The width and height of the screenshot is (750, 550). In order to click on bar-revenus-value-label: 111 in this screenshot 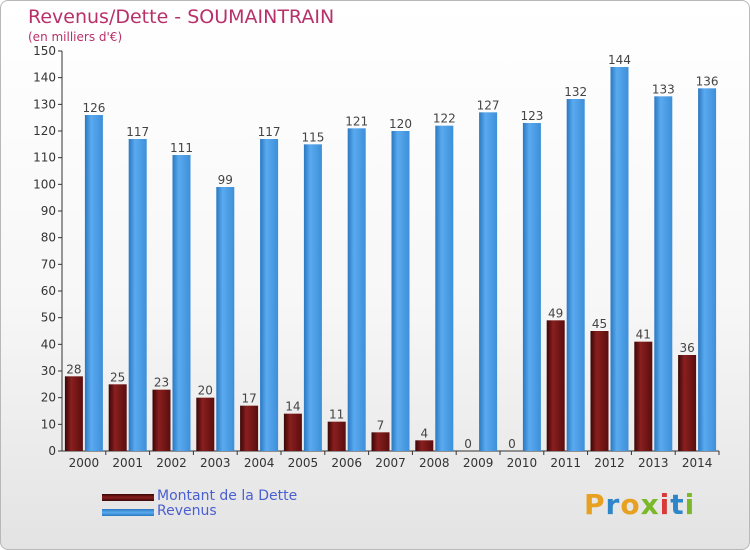, I will do `click(181, 148)`.